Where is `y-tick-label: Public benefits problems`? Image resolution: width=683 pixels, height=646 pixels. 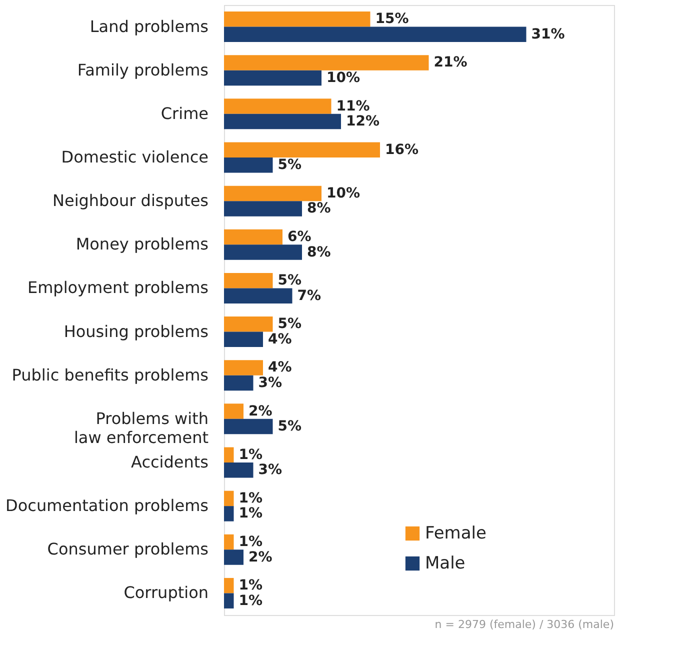
y-tick-label: Public benefits problems is located at coordinates (110, 374).